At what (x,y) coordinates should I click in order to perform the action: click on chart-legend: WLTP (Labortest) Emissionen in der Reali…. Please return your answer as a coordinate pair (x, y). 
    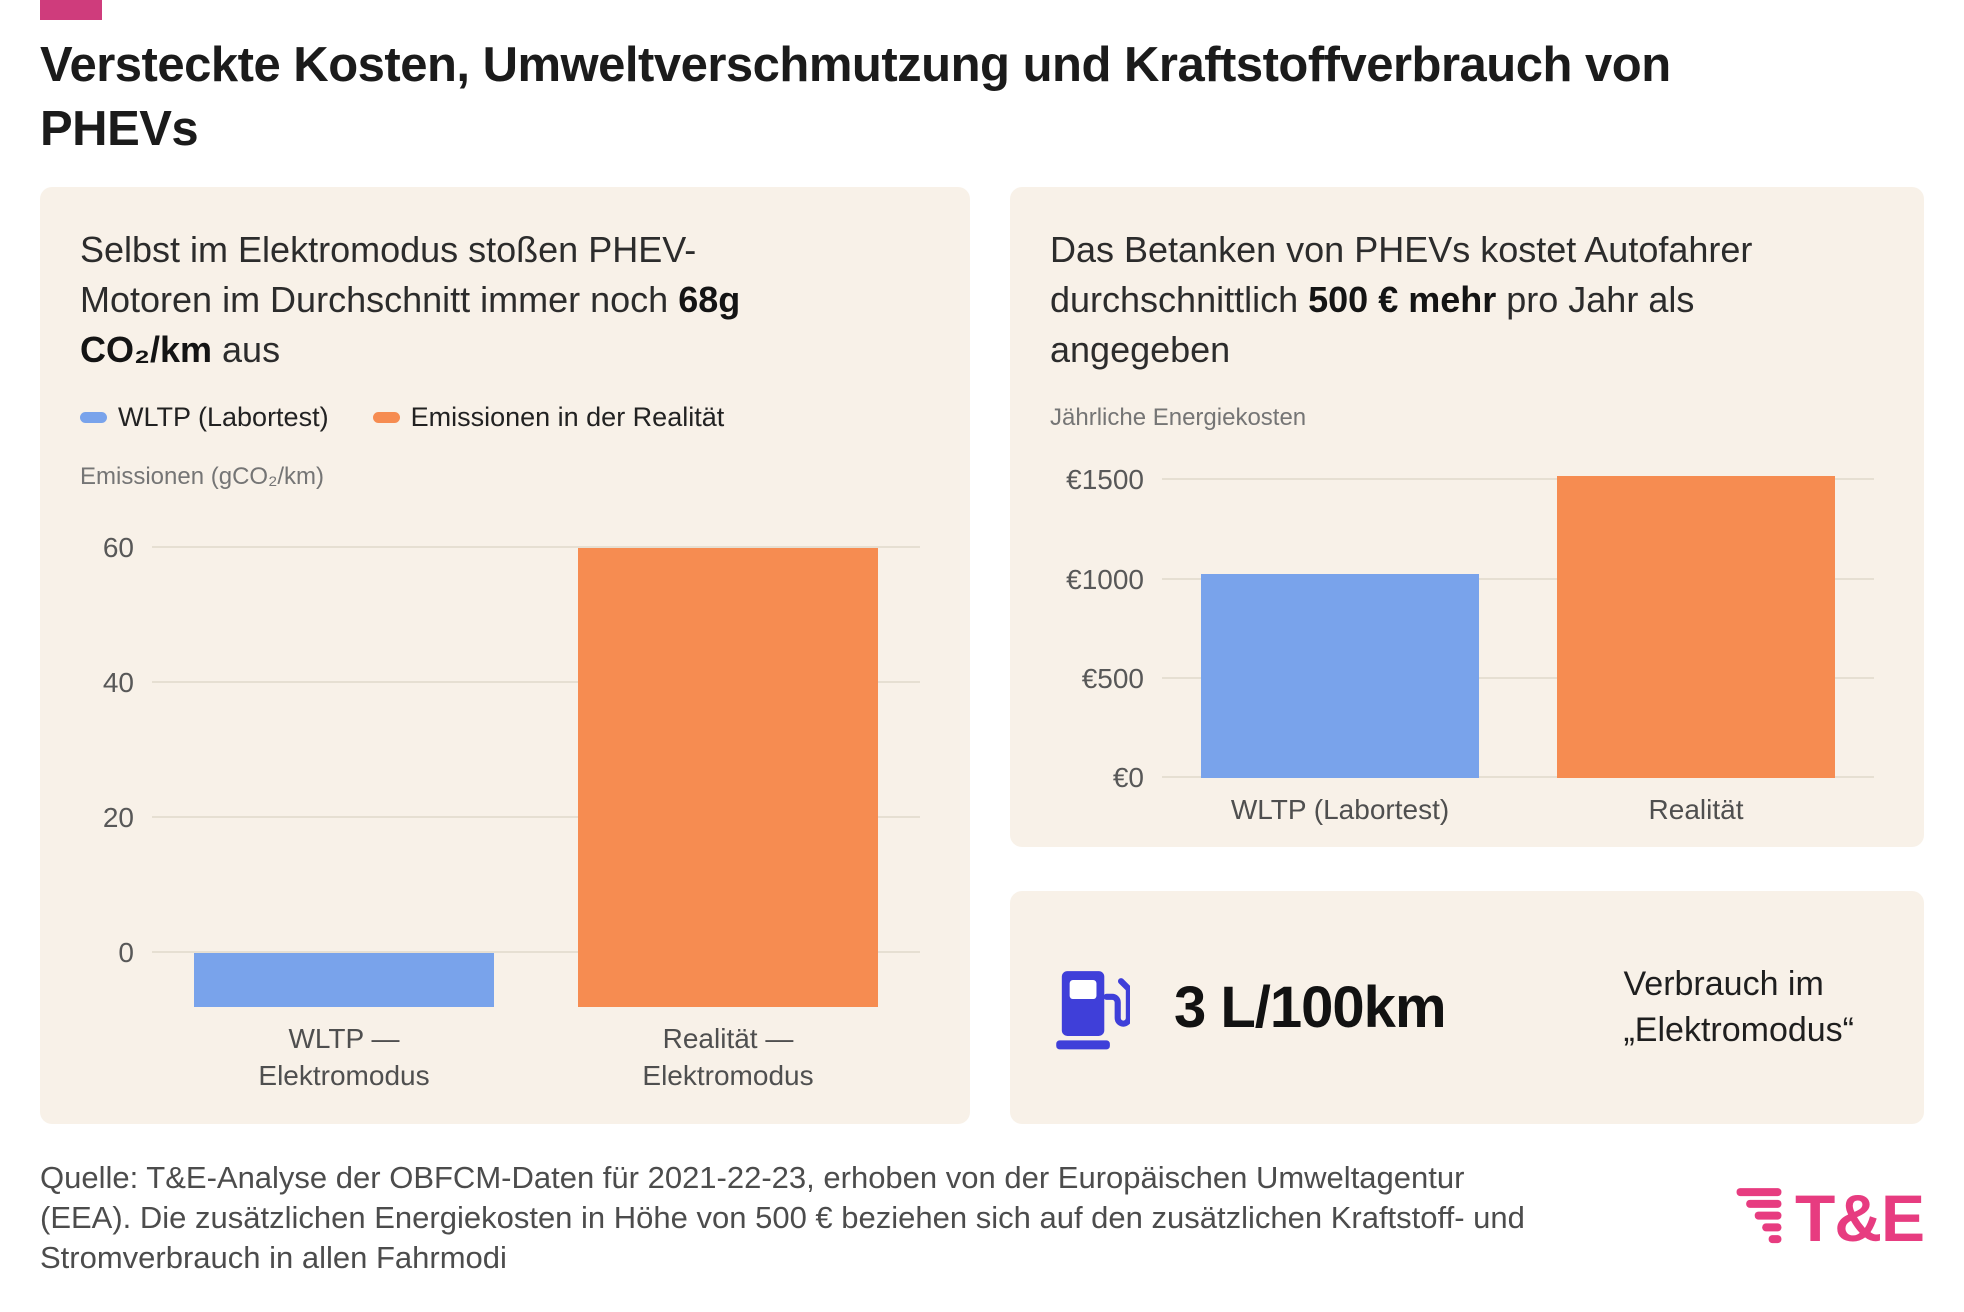
    Looking at the image, I should click on (505, 417).